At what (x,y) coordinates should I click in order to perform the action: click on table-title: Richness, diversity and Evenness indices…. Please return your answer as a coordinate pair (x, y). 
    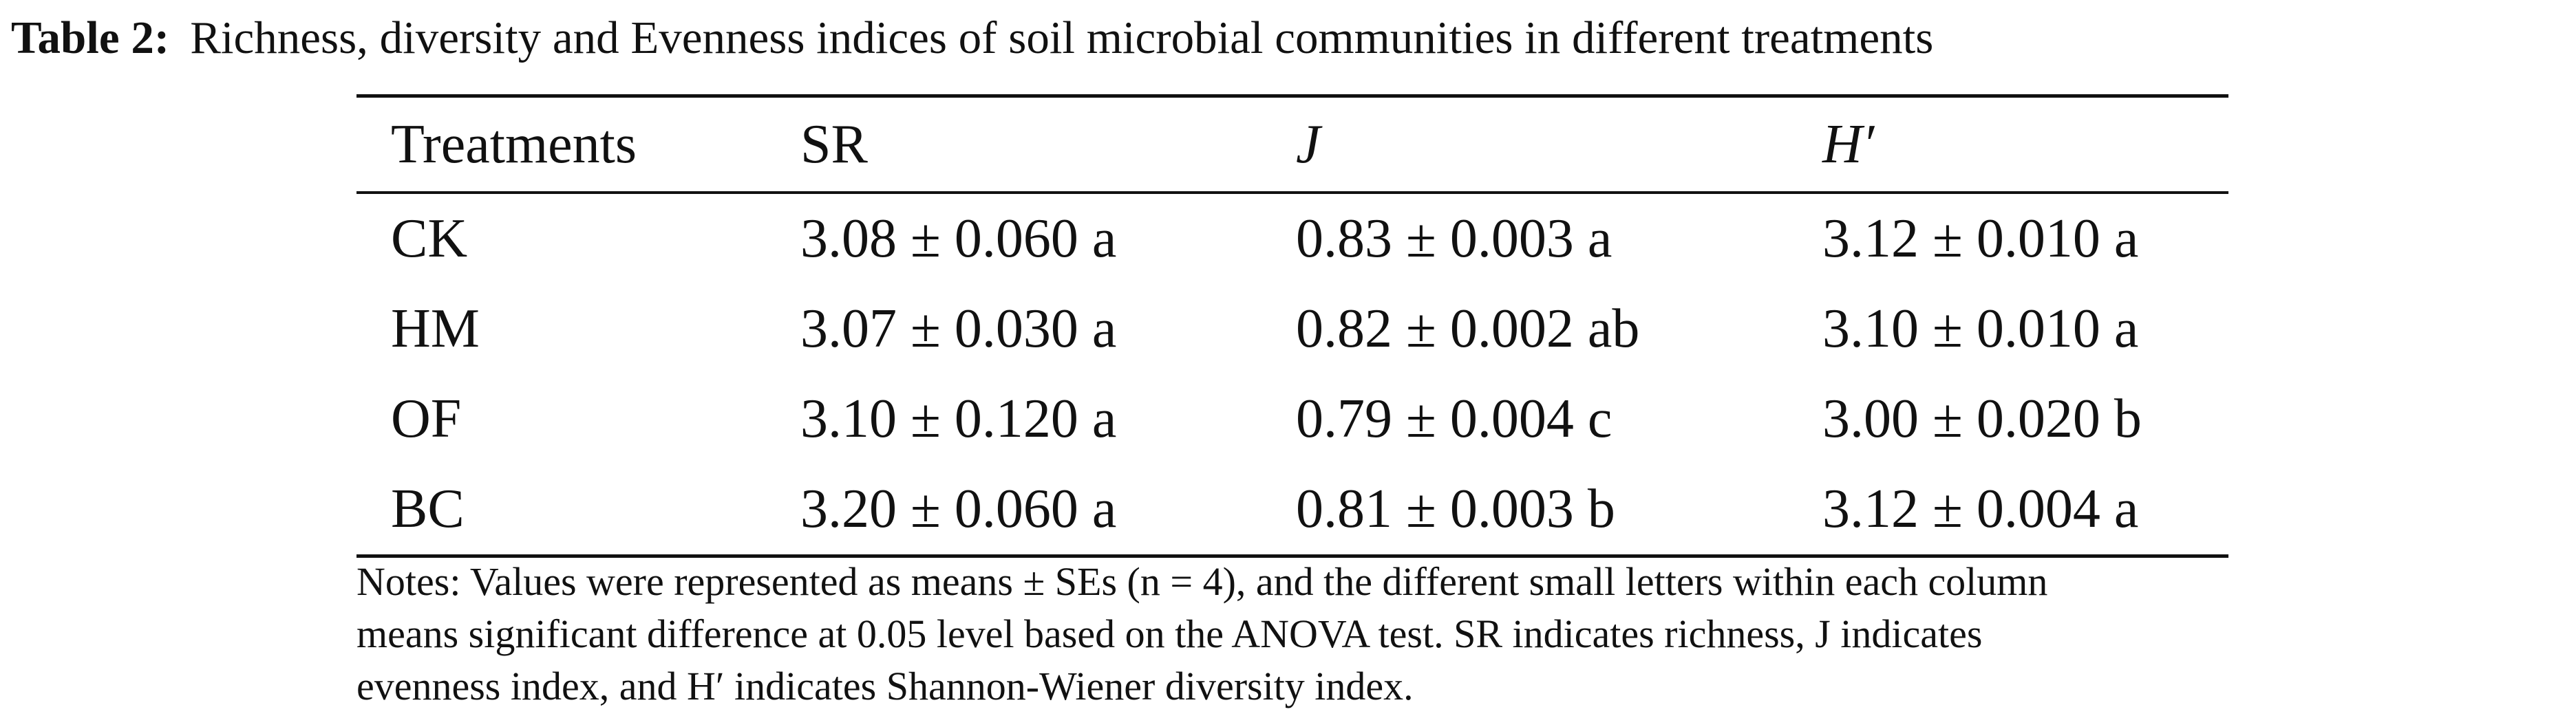
    Looking at the image, I should click on (1062, 37).